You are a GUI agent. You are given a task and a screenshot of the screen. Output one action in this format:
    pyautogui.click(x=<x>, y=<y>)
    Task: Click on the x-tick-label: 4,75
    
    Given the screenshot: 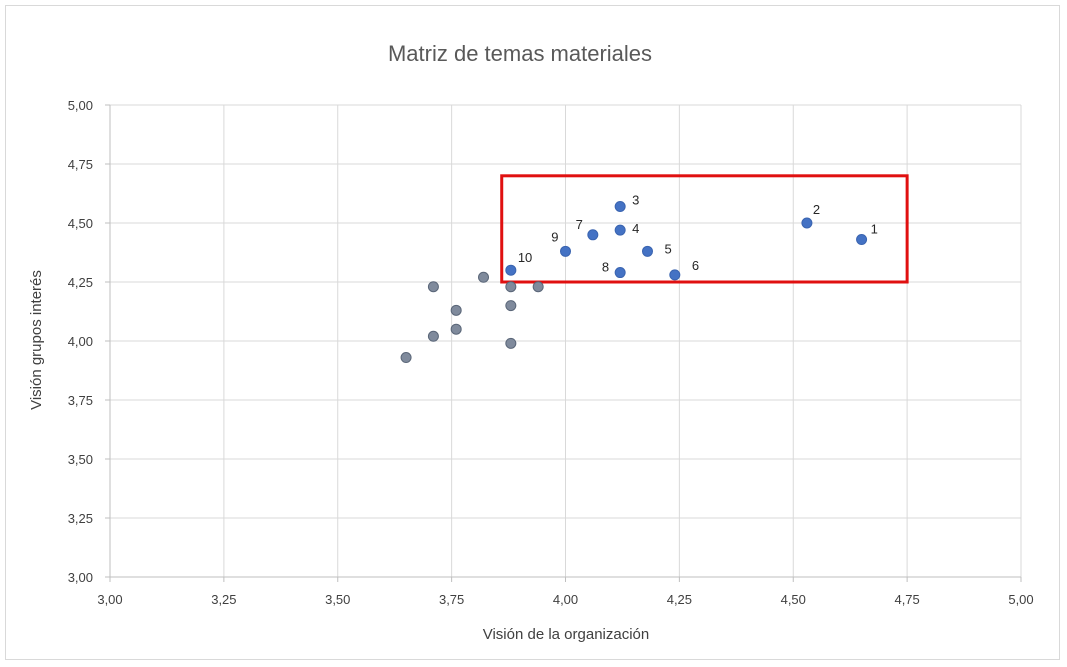 What is the action you would take?
    pyautogui.click(x=906, y=599)
    